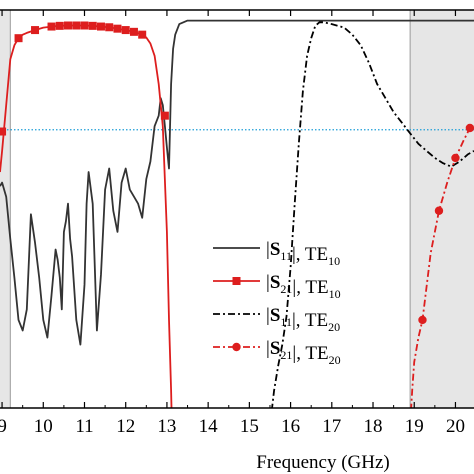 This screenshot has width=474, height=474. Describe the element at coordinates (43, 426) in the screenshot. I see `x-tick-label: 10` at that location.